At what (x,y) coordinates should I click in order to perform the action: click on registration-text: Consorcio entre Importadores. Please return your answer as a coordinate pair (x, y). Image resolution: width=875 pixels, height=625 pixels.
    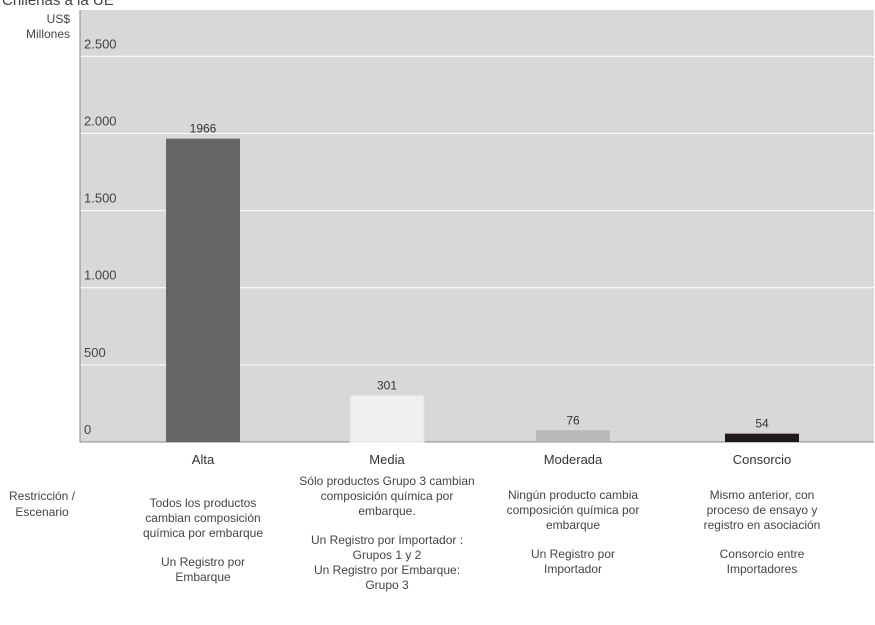
    Looking at the image, I should click on (761, 562).